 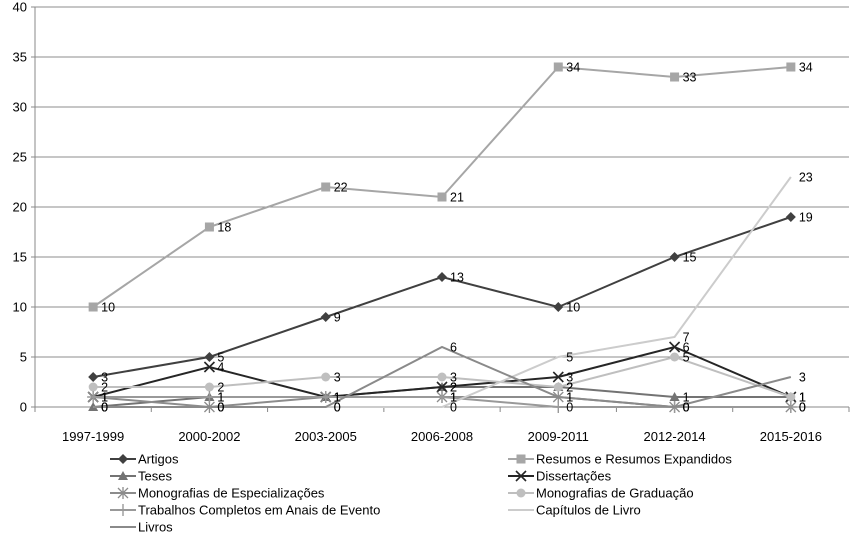 I want to click on x-tick-label: 1997-1999, so click(x=93, y=436).